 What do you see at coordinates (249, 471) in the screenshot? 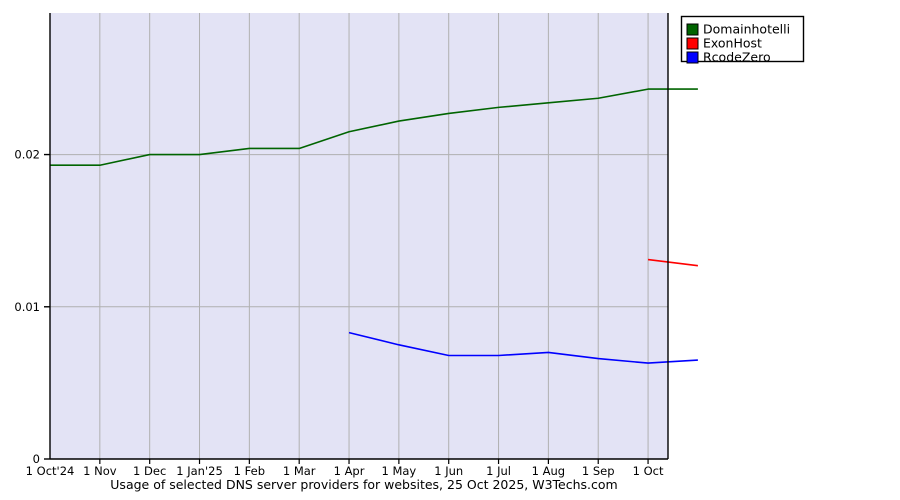
I see `x-tick-label: 1 Feb` at bounding box center [249, 471].